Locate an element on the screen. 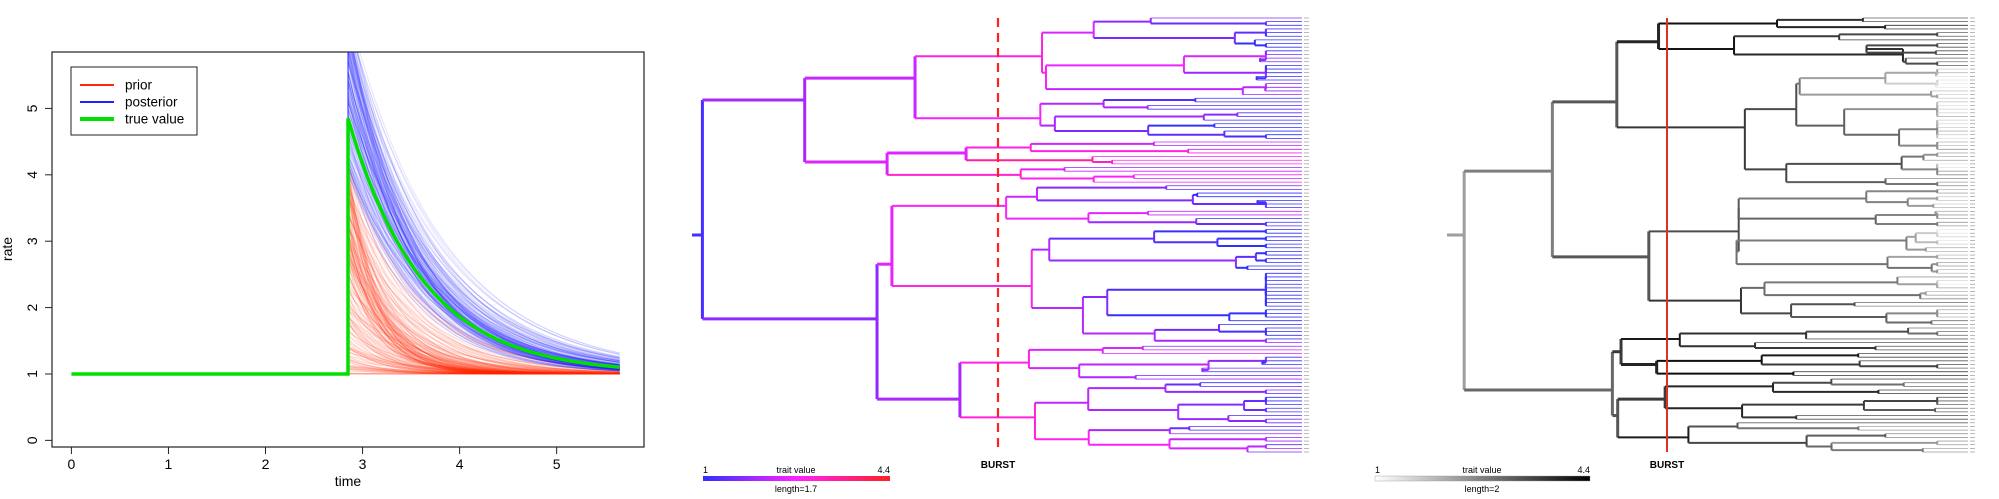 This screenshot has width=1999, height=499. y-tick-label: 5 is located at coordinates (32, 108).